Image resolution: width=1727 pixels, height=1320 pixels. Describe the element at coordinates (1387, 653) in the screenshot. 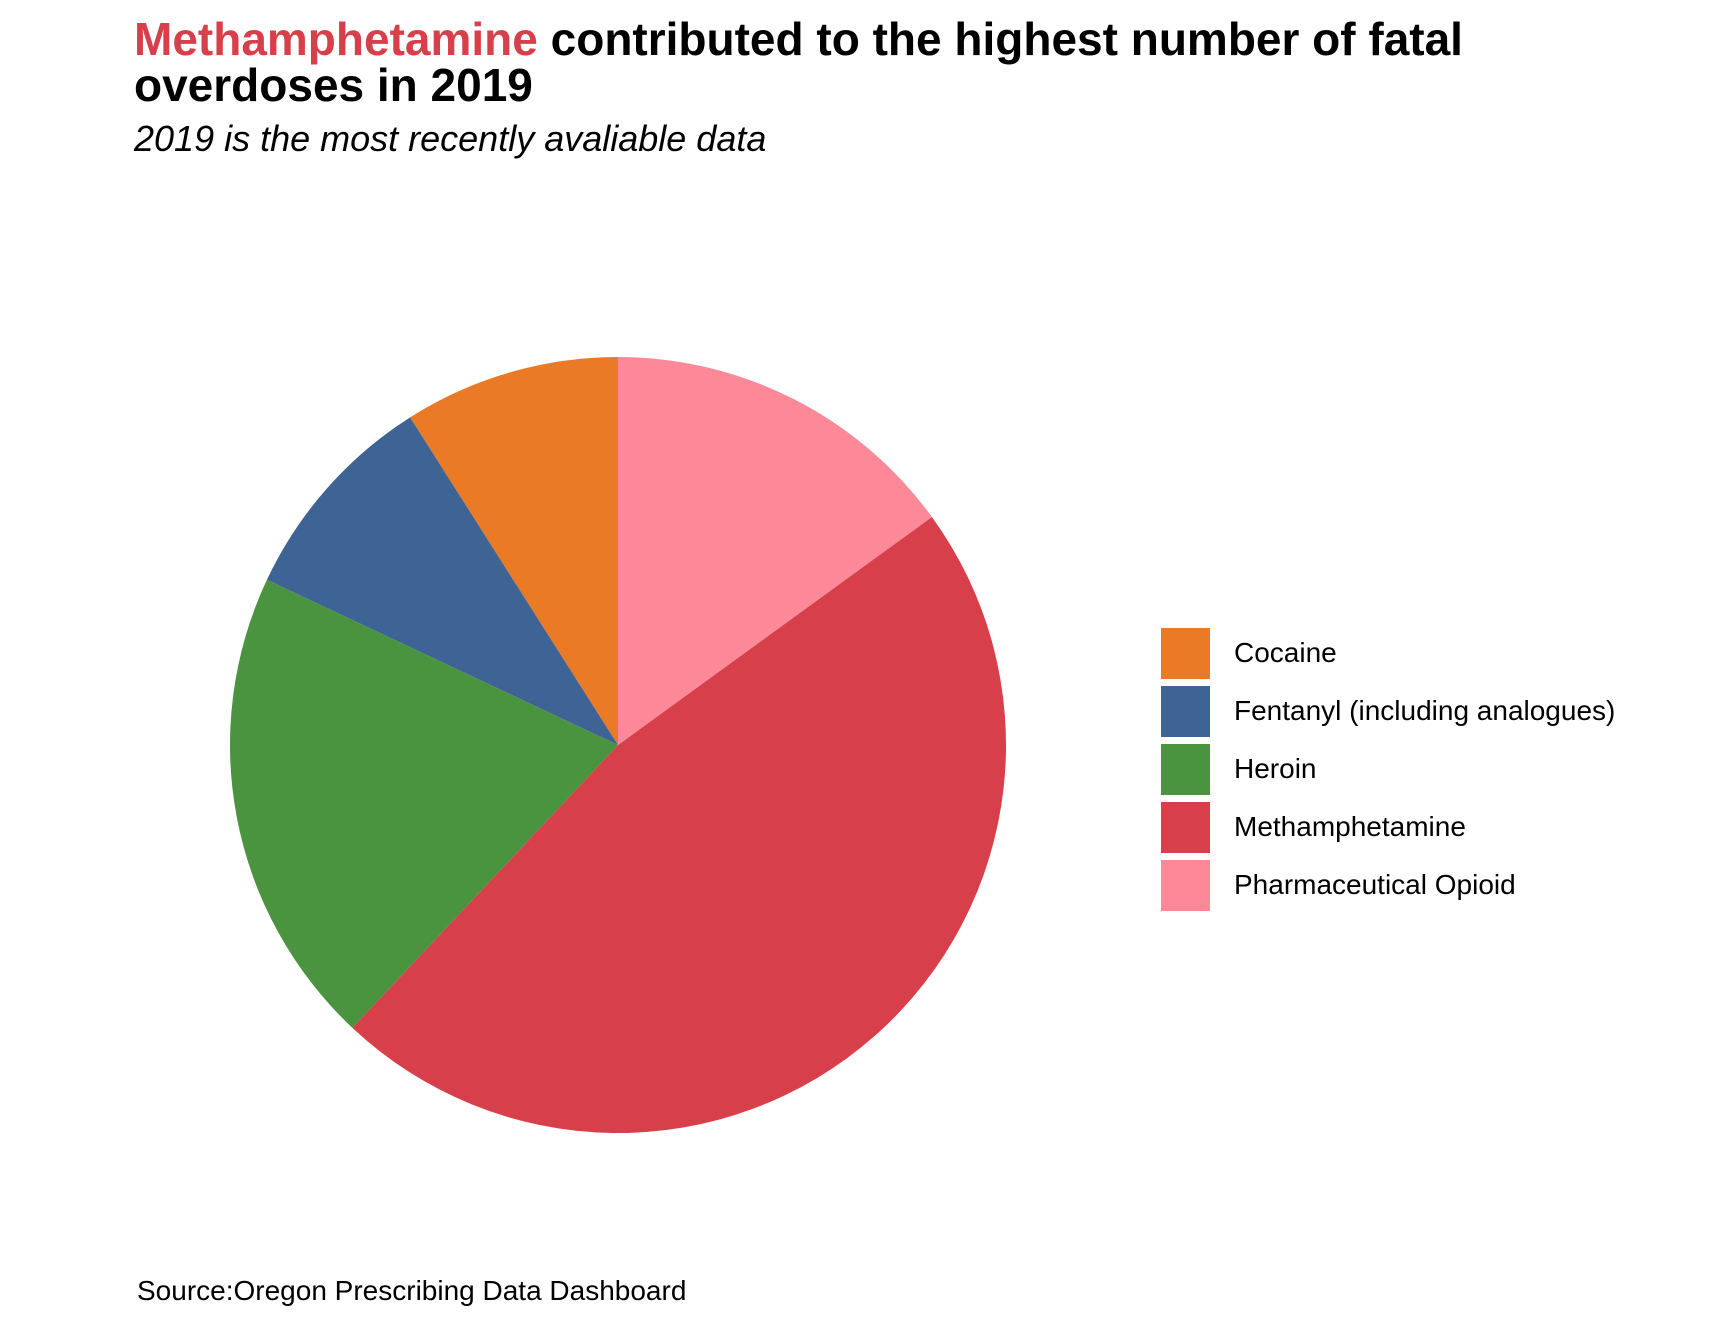

I see `legend-item: Cocaine` at that location.